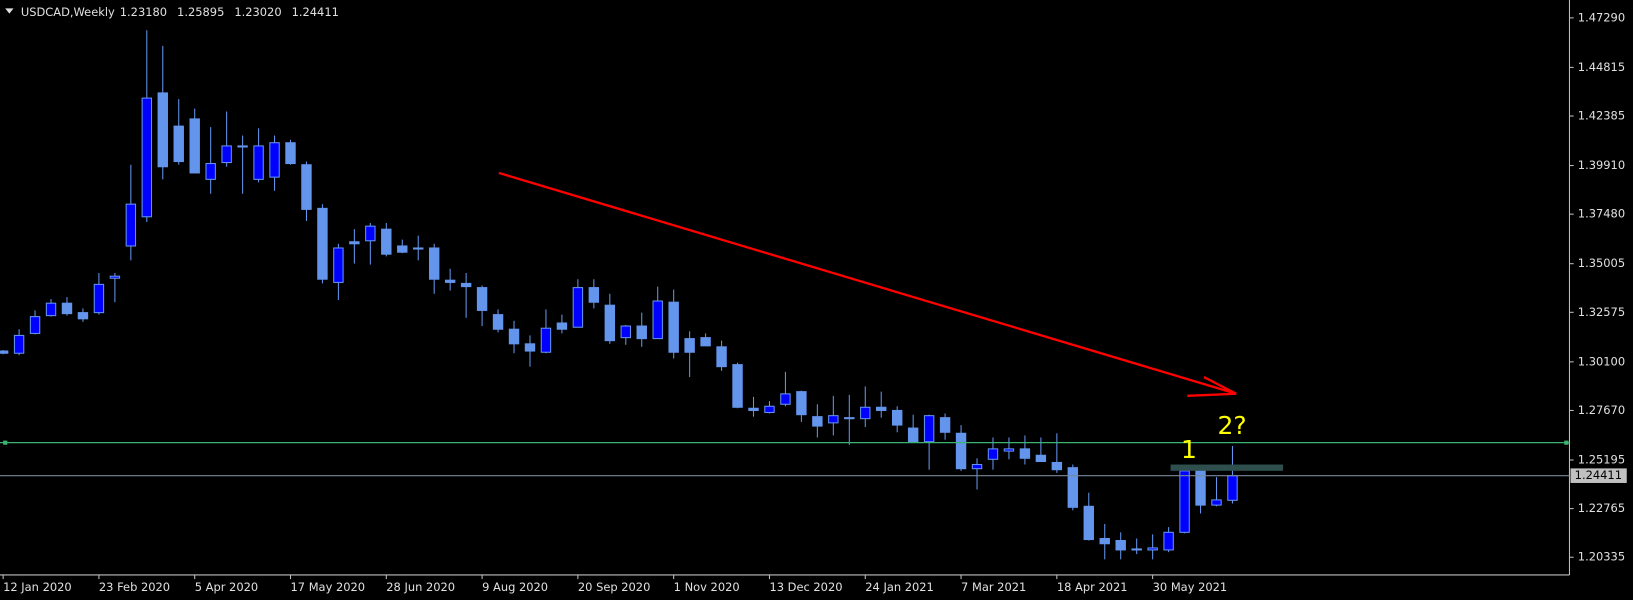 The image size is (1633, 600). I want to click on y-tick-label: 1.42385, so click(1601, 116).